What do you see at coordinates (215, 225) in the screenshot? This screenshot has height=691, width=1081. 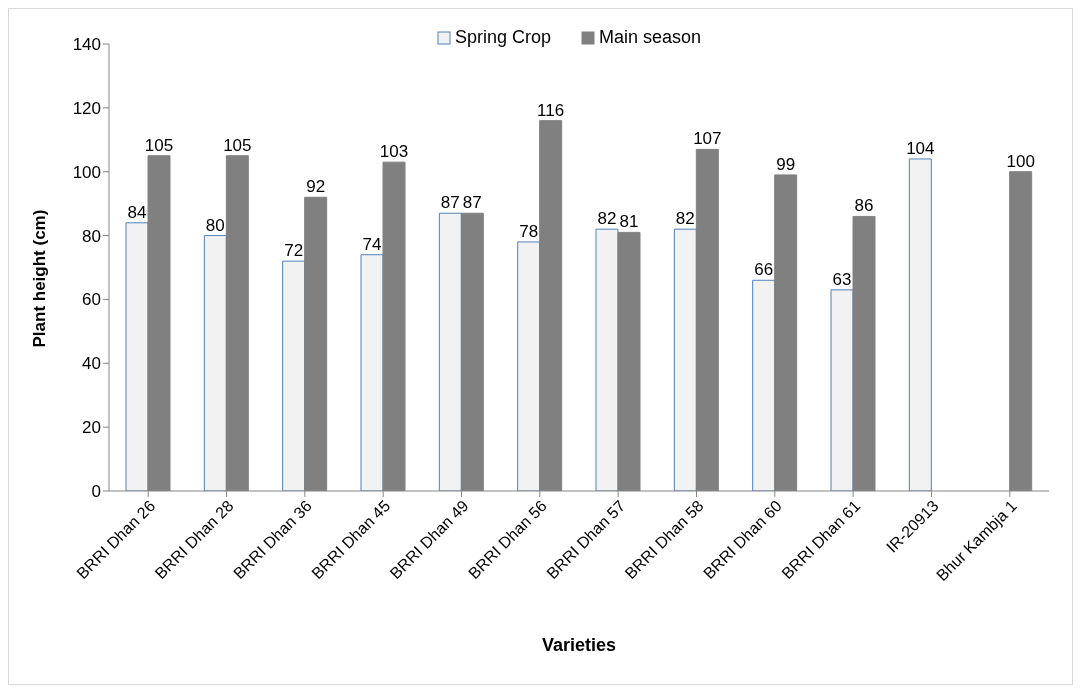 I see `data-label: 80` at bounding box center [215, 225].